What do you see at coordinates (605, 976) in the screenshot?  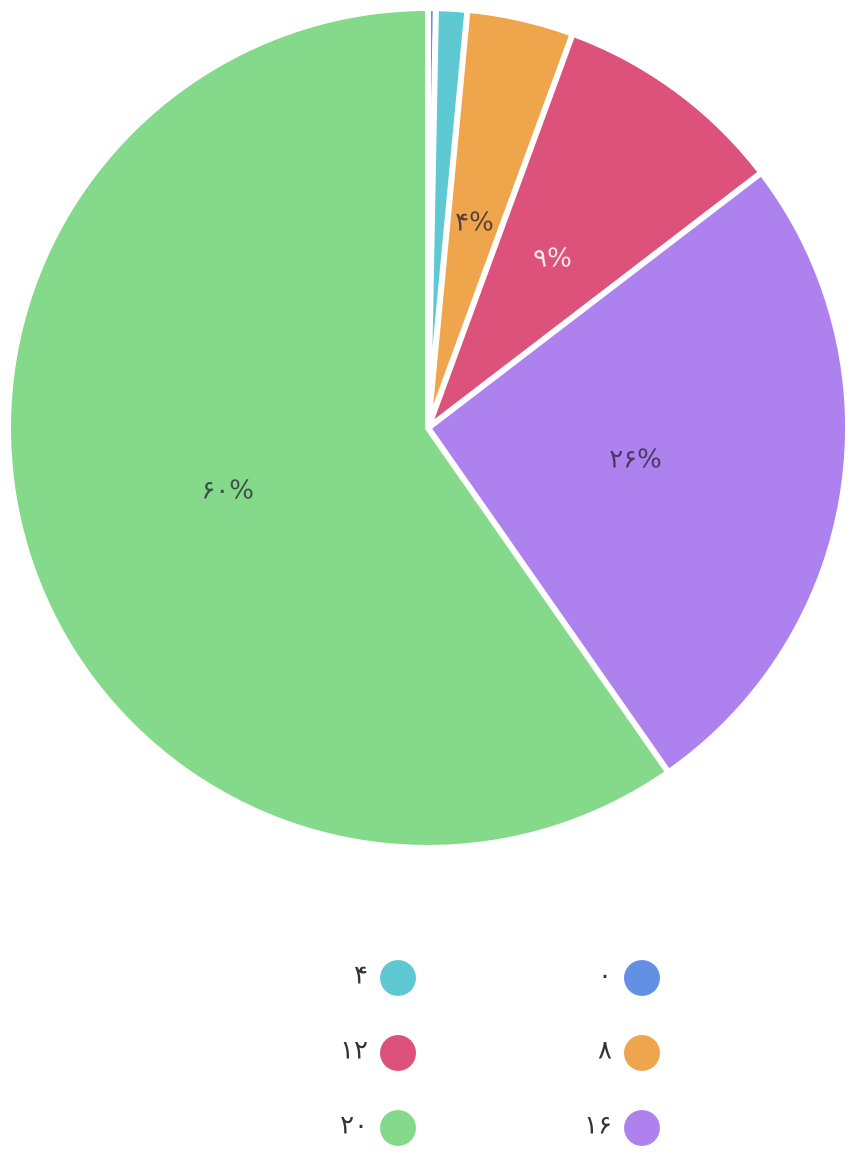 I see `legend-label: ۰` at bounding box center [605, 976].